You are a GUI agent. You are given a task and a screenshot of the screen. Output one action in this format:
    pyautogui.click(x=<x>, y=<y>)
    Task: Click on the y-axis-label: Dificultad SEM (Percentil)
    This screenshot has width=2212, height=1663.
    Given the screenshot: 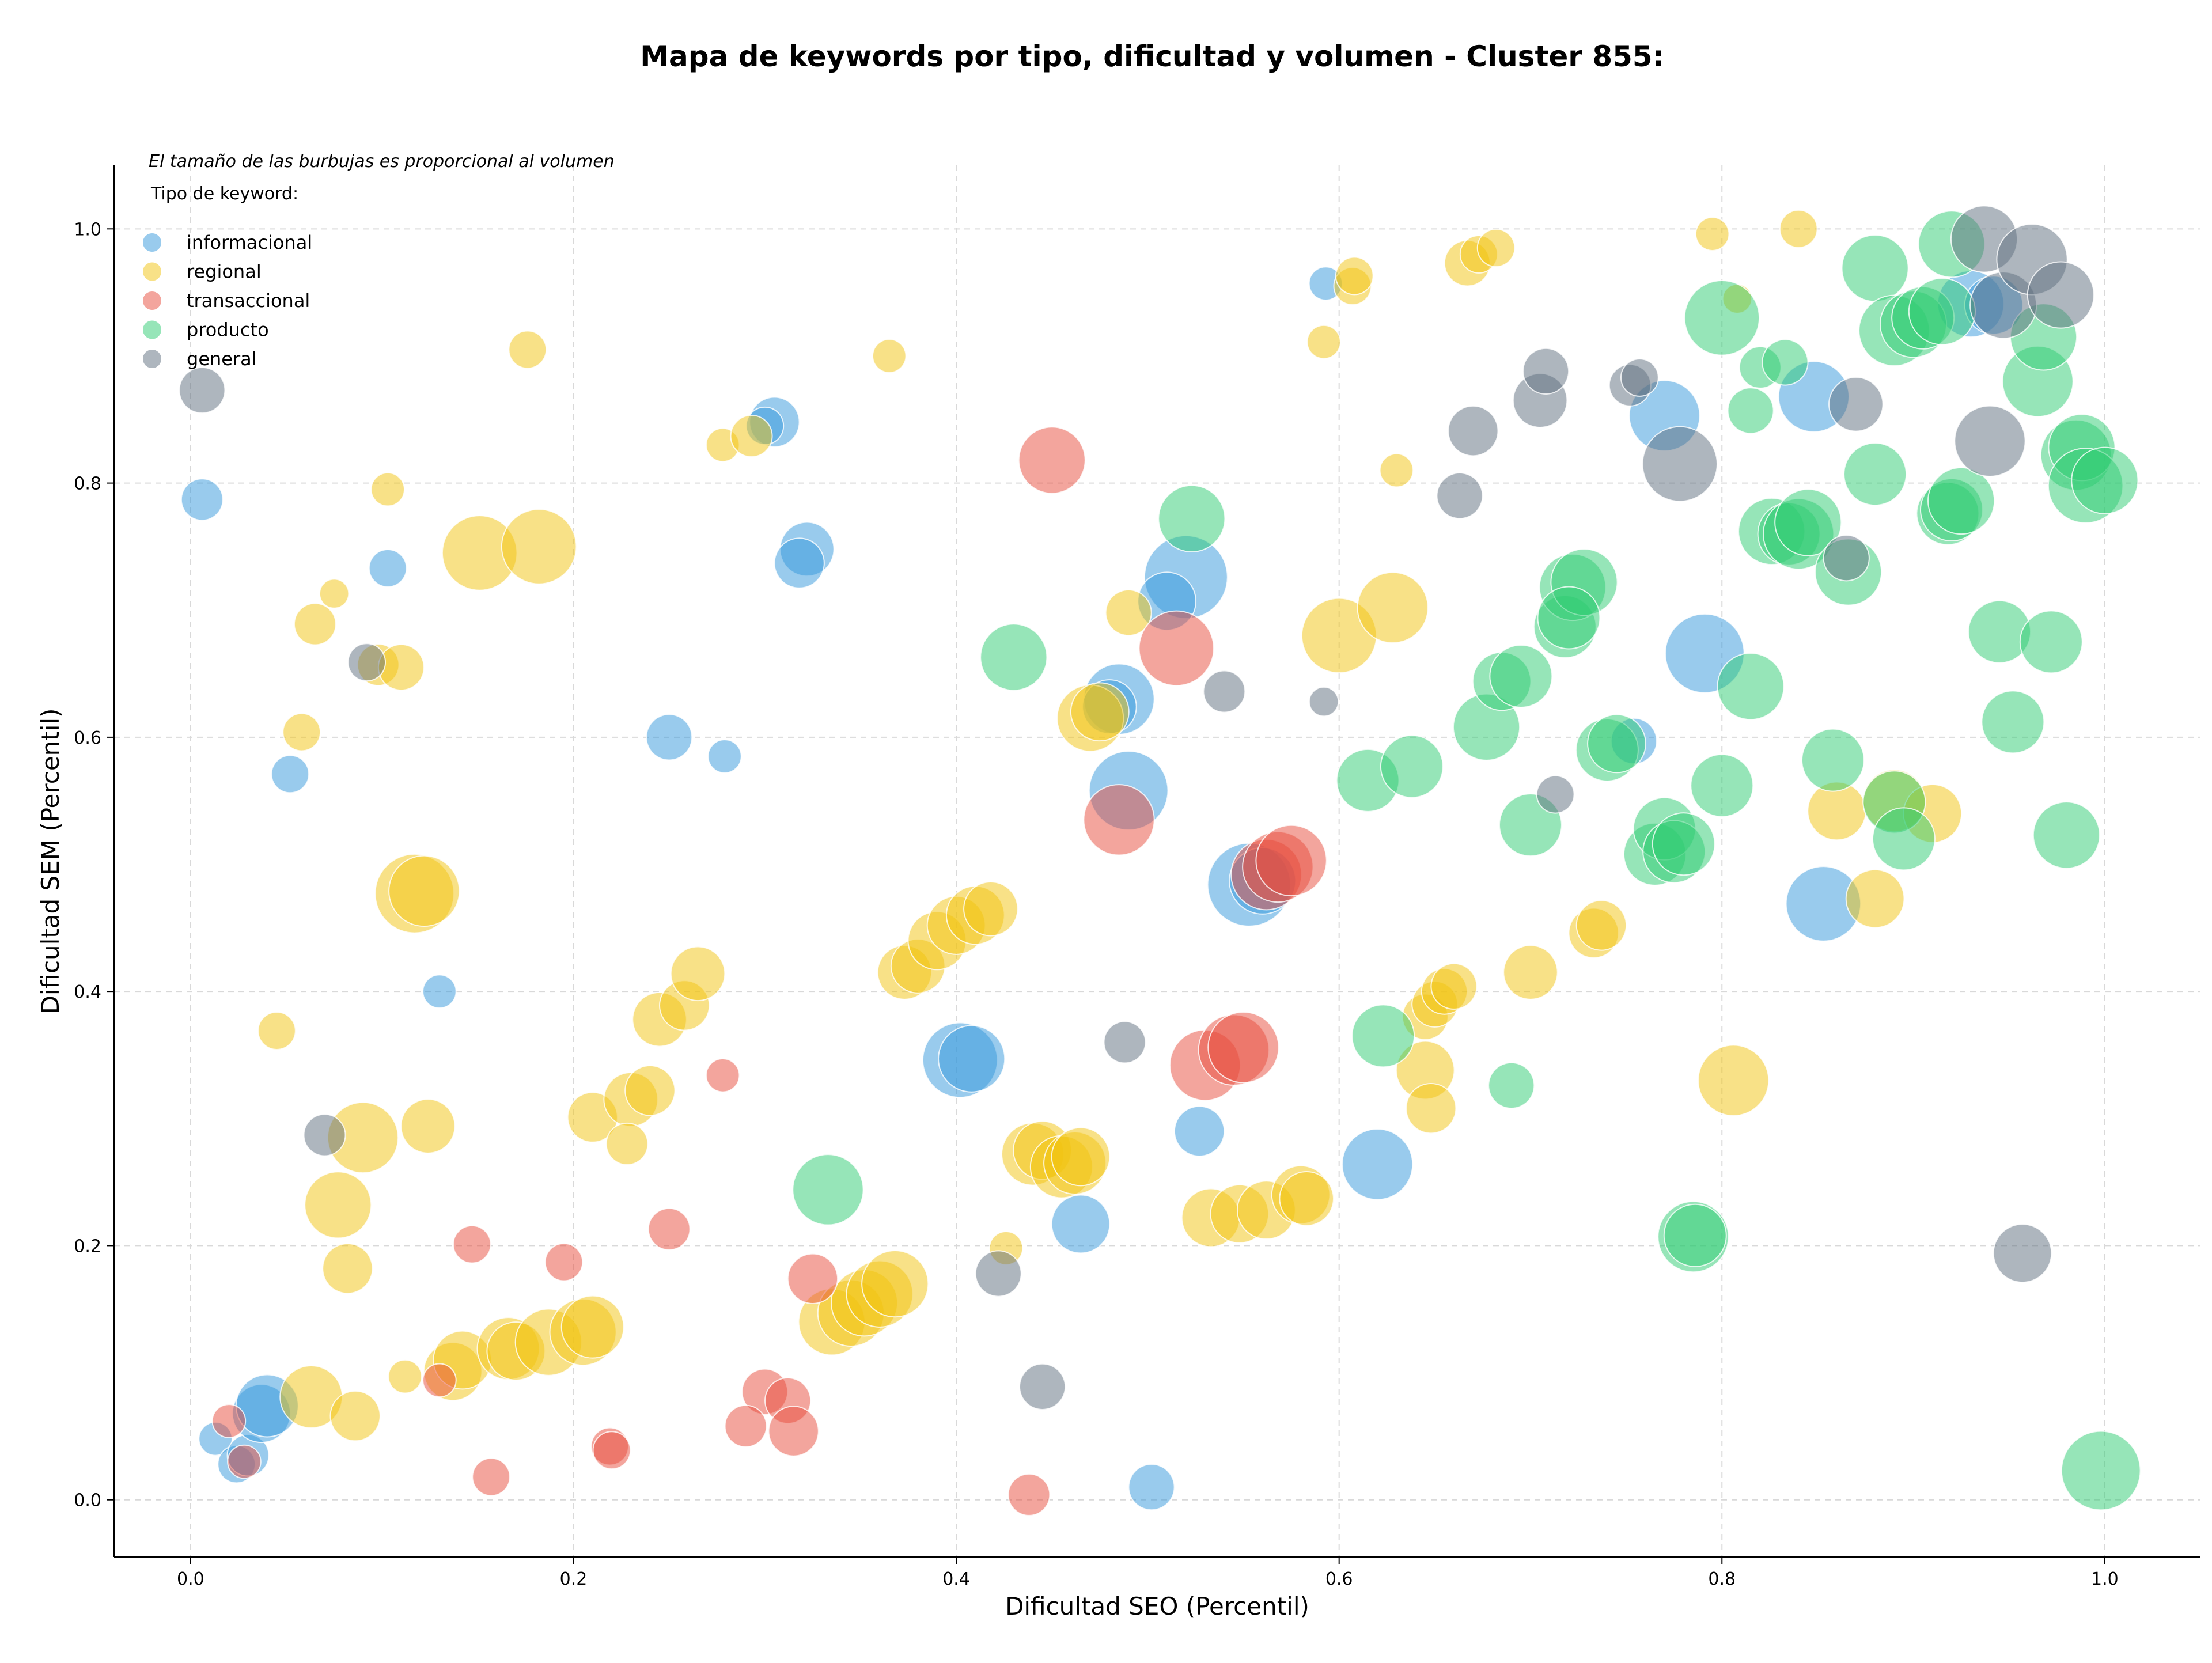 What is the action you would take?
    pyautogui.click(x=50, y=861)
    